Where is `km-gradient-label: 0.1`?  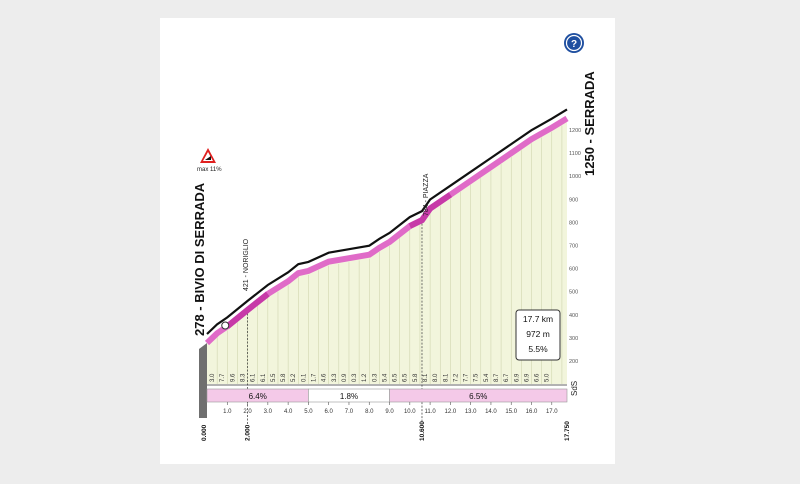
km-gradient-label: 0.1 is located at coordinates (304, 377).